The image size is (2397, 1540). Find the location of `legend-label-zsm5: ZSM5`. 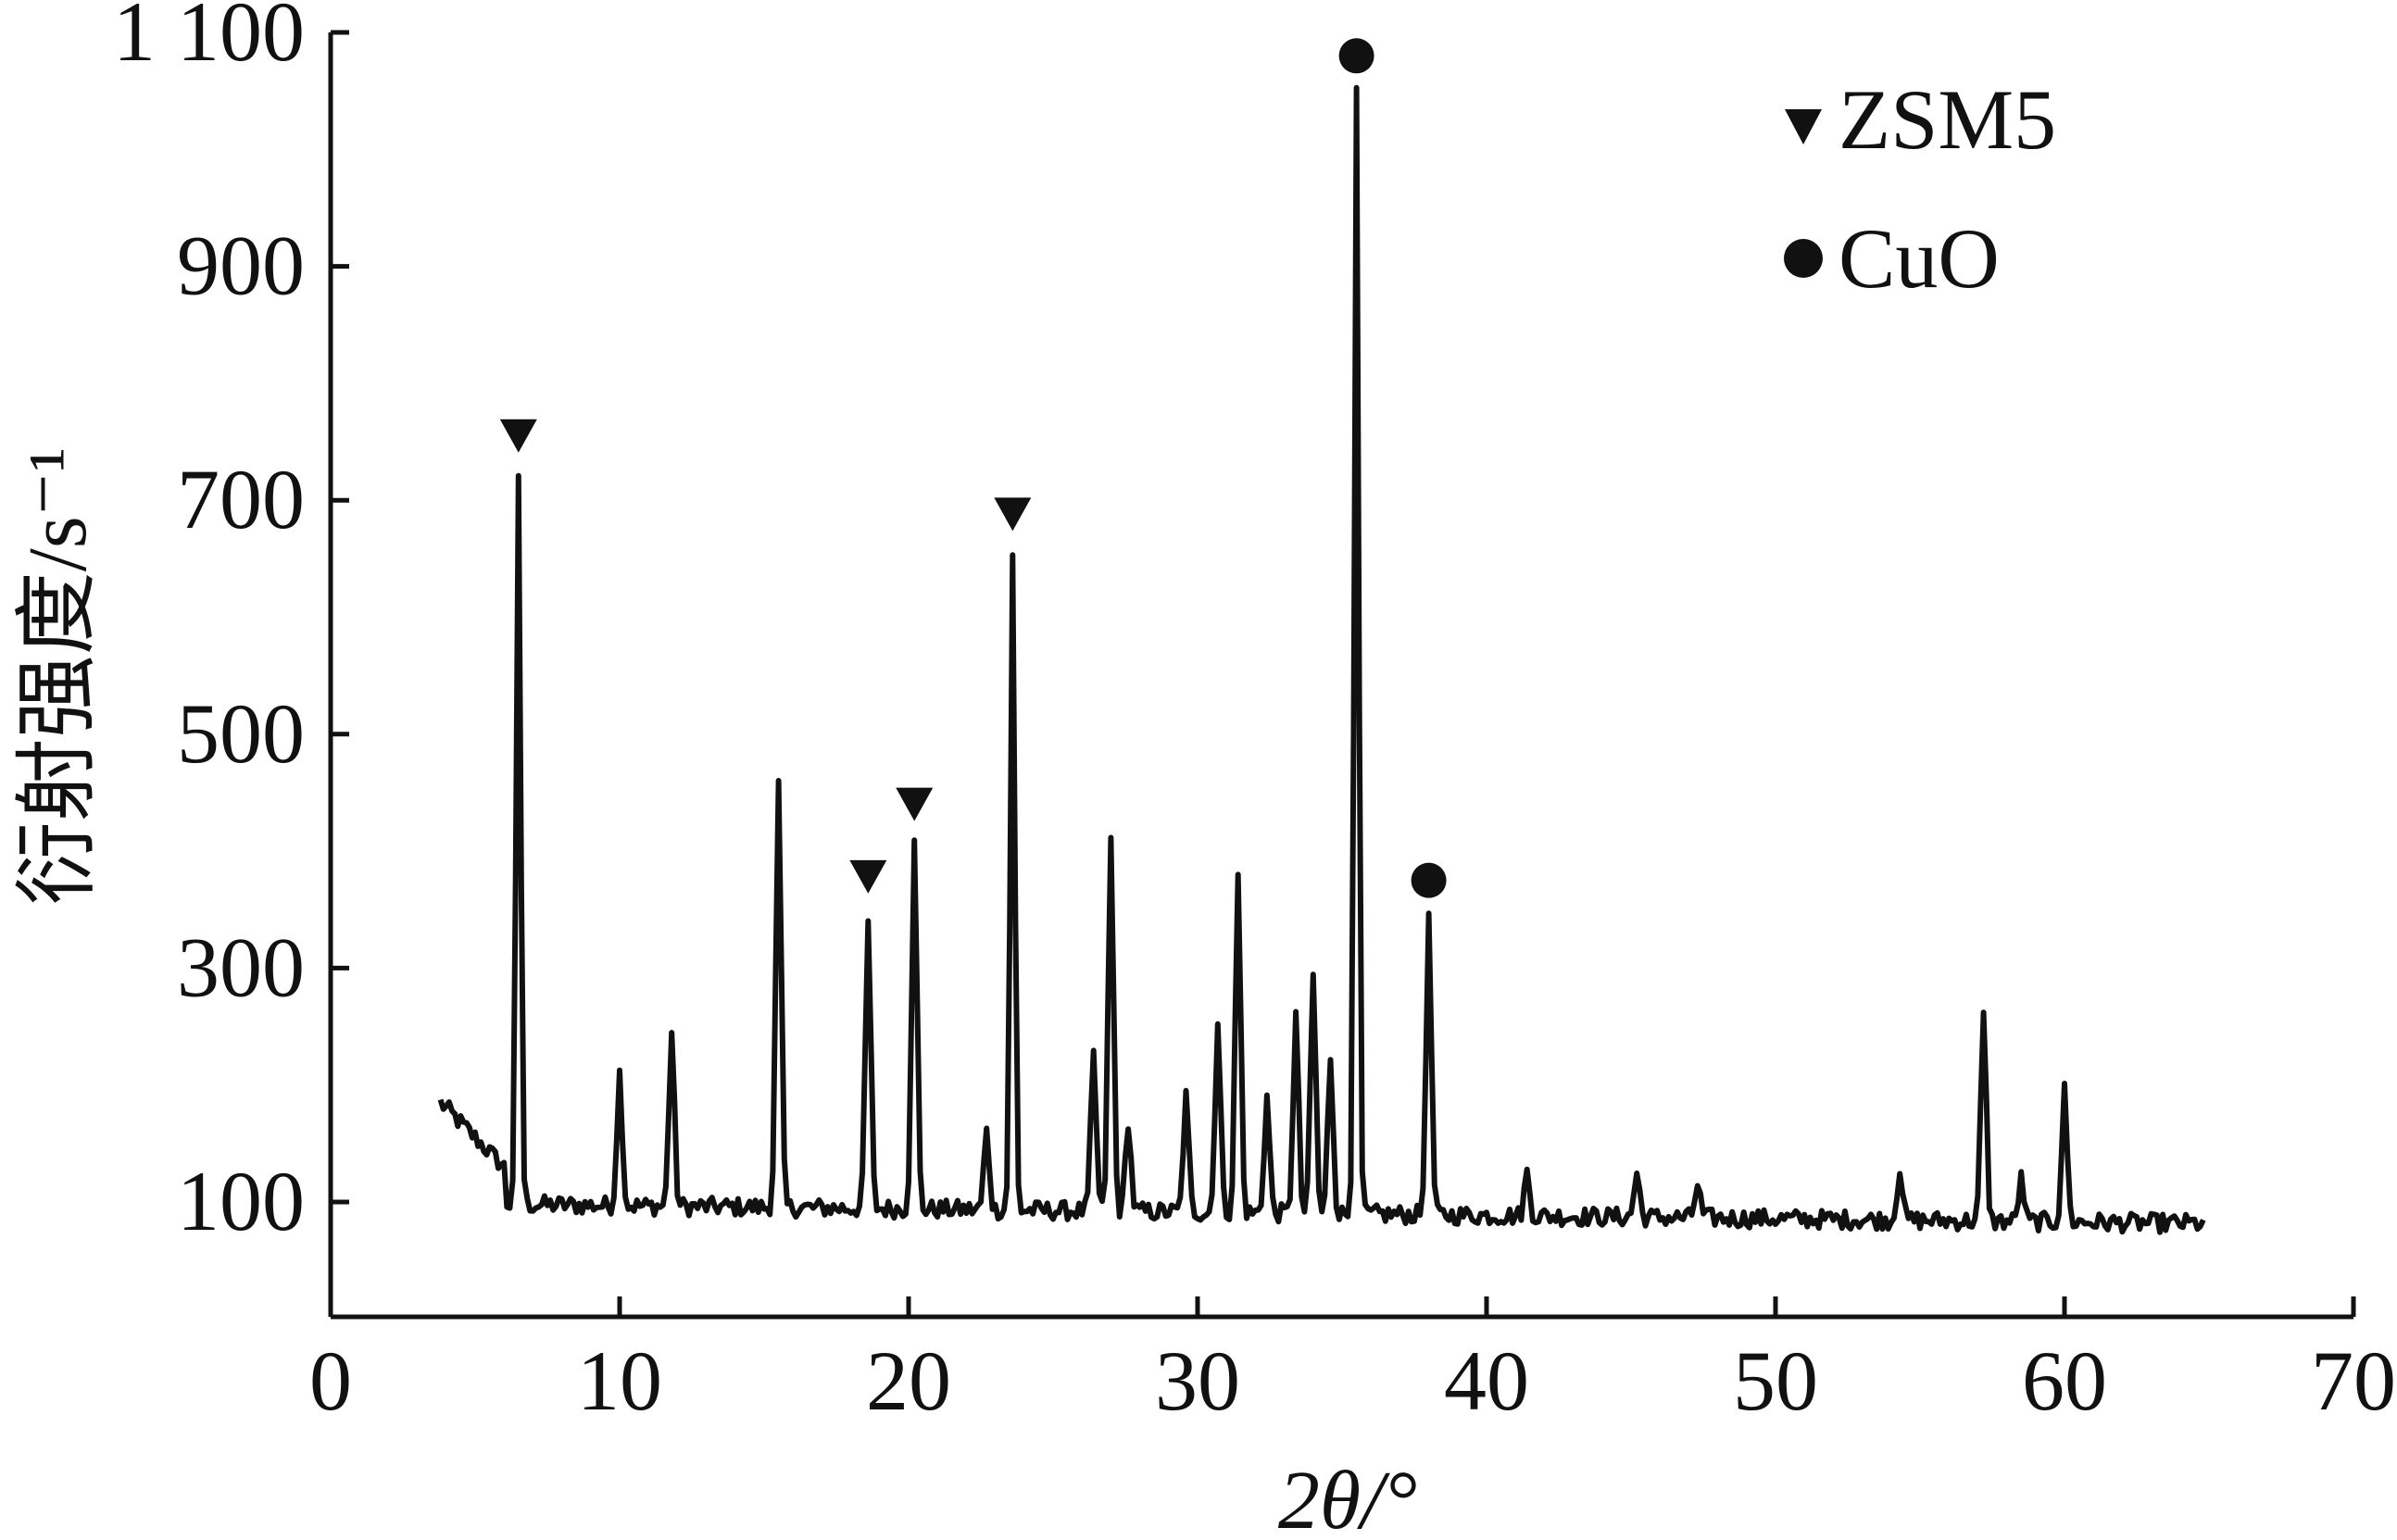

legend-label-zsm5: ZSM5 is located at coordinates (1947, 119).